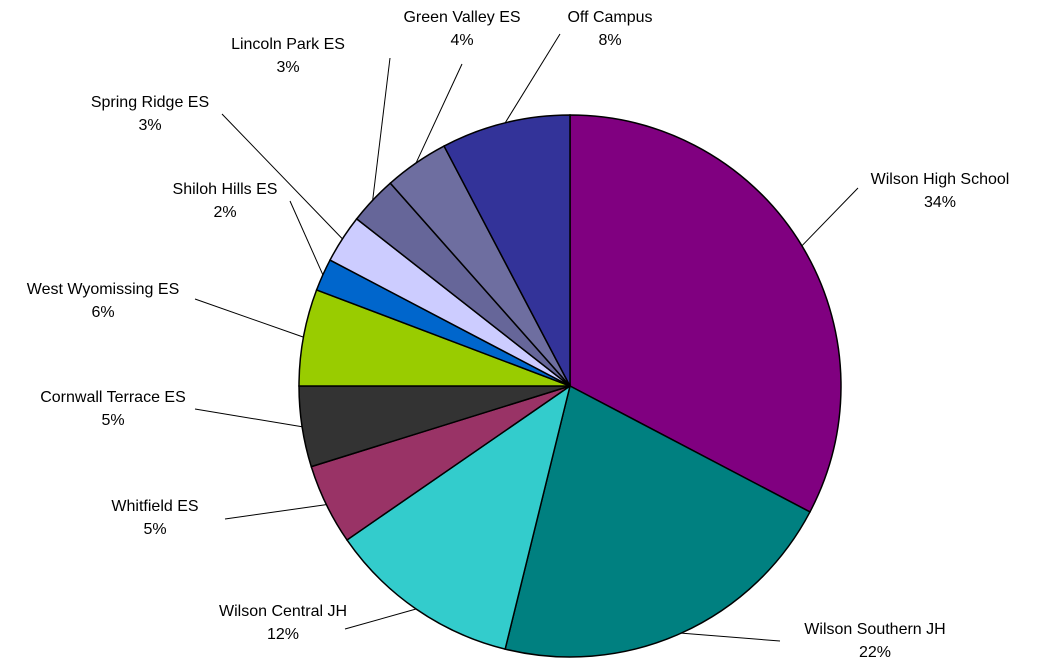 The width and height of the screenshot is (1042, 660). Describe the element at coordinates (113, 397) in the screenshot. I see `slice-label: Cornwall Terrace ES` at that location.